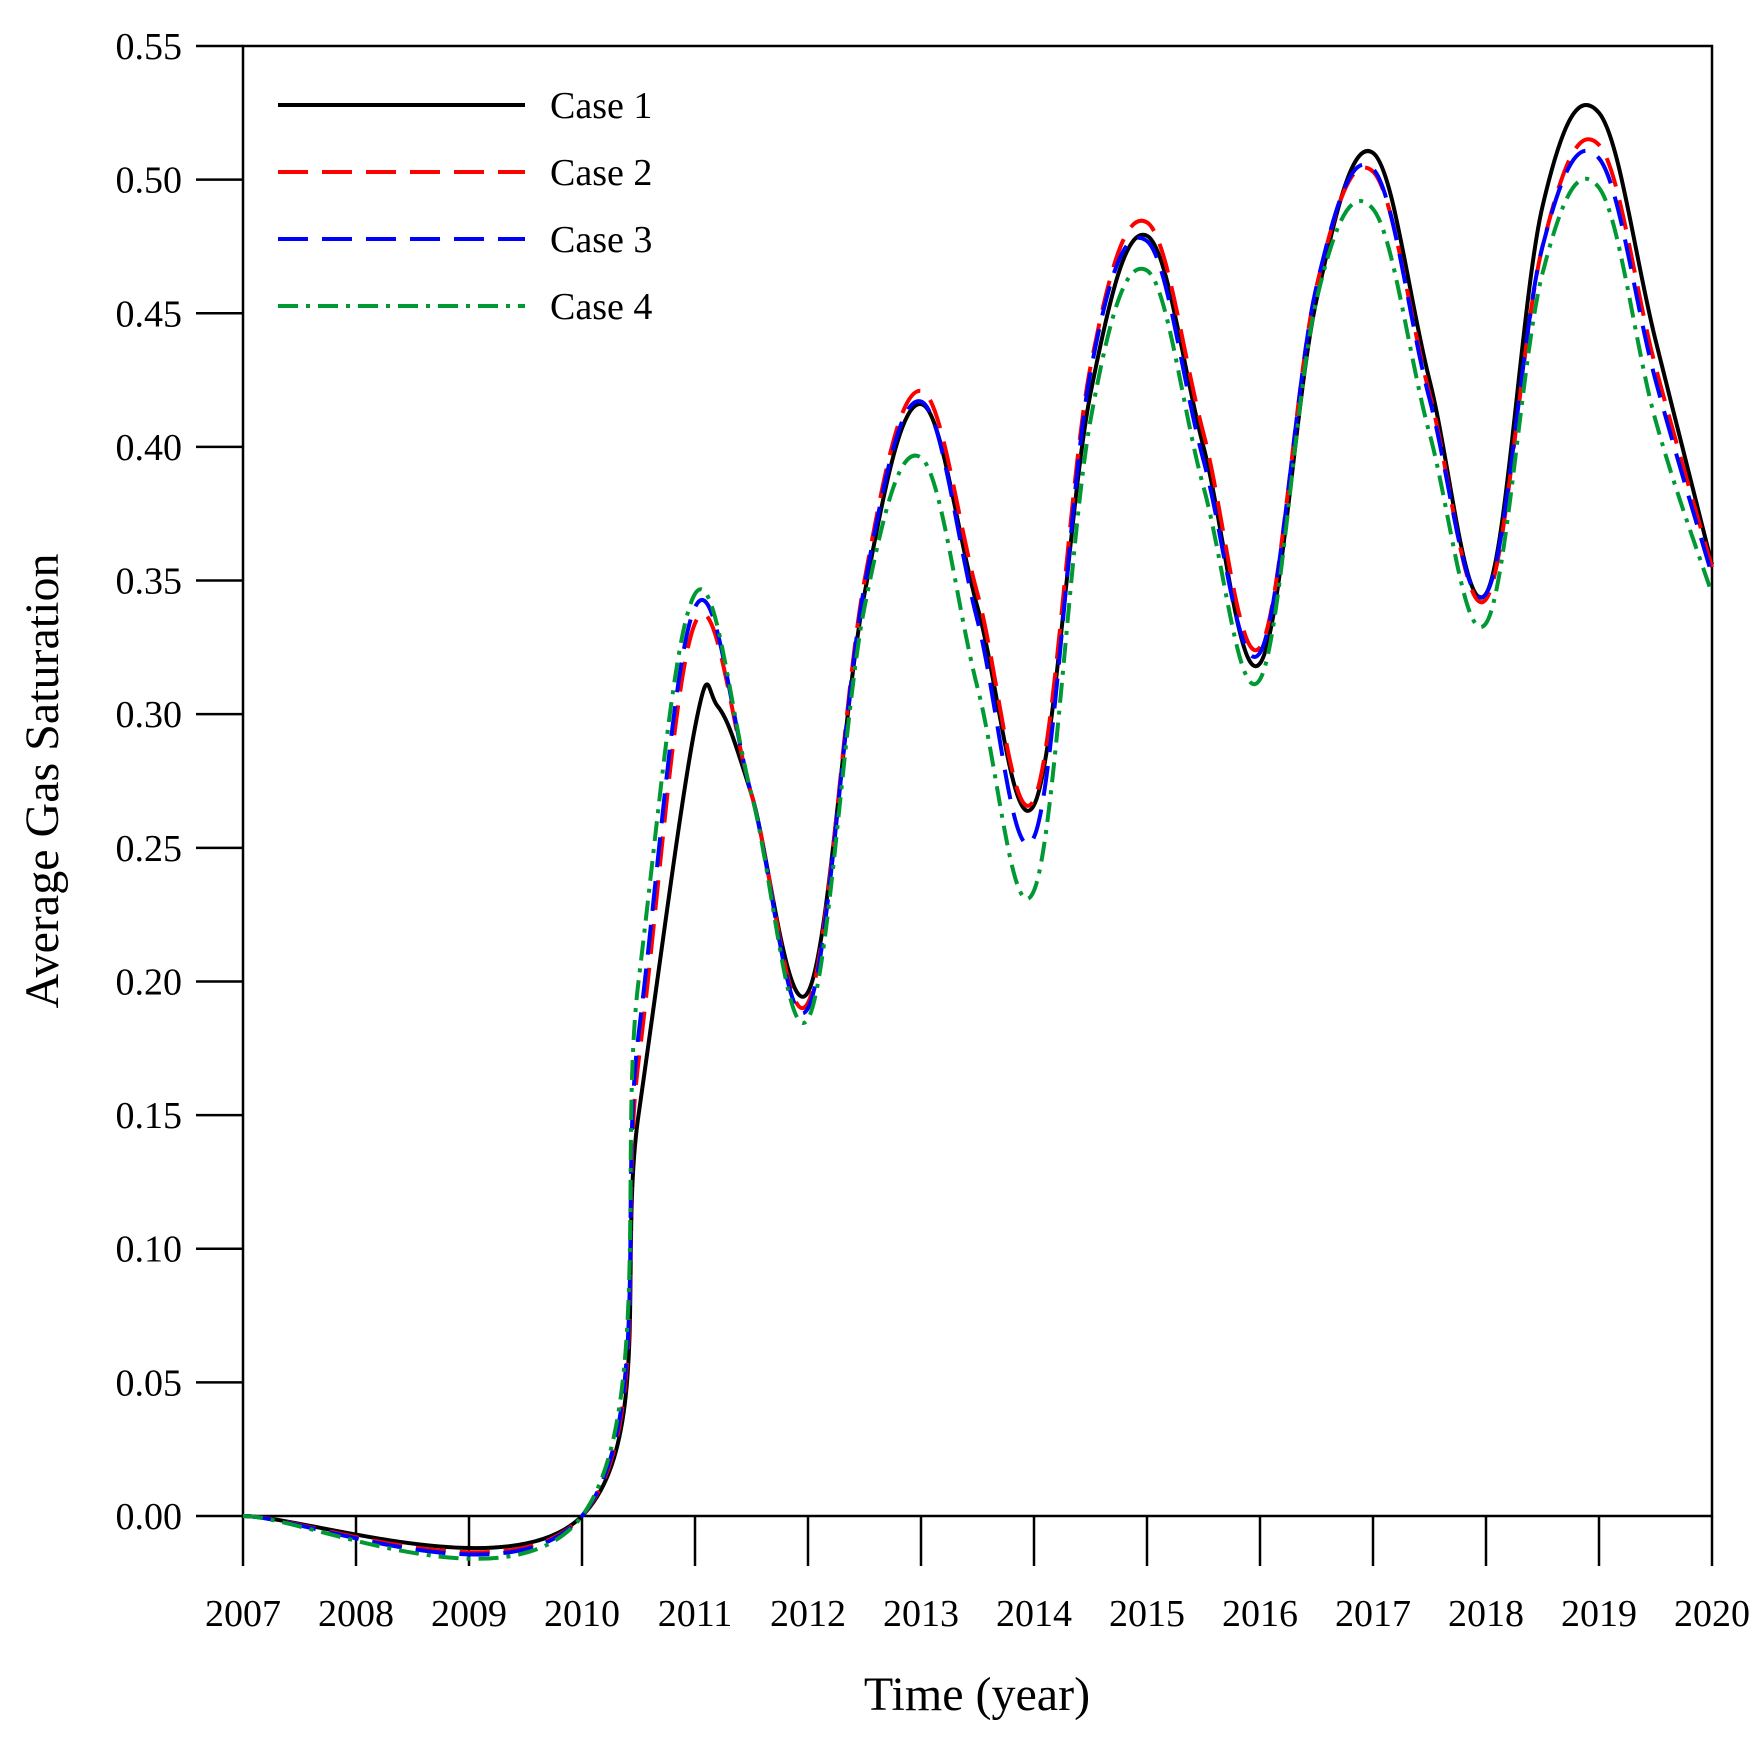 This screenshot has width=1759, height=1740. I want to click on y-tick-label: 0.10, so click(149, 1250).